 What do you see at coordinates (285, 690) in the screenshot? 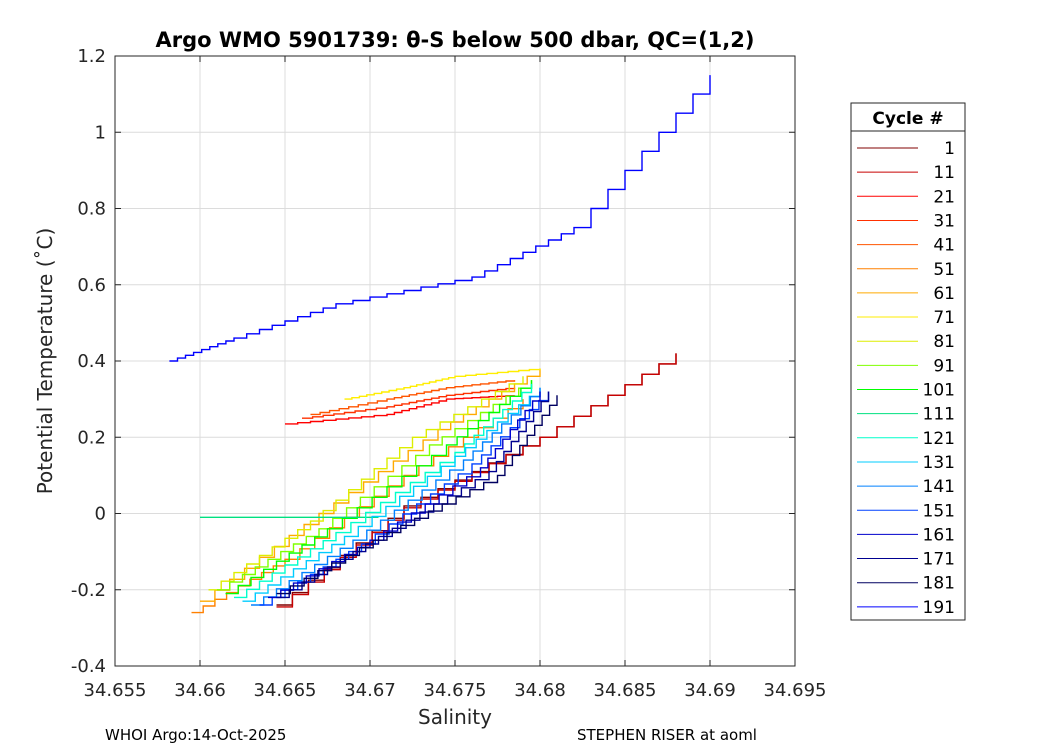
I see `x-tick-label: 34.665` at bounding box center [285, 690].